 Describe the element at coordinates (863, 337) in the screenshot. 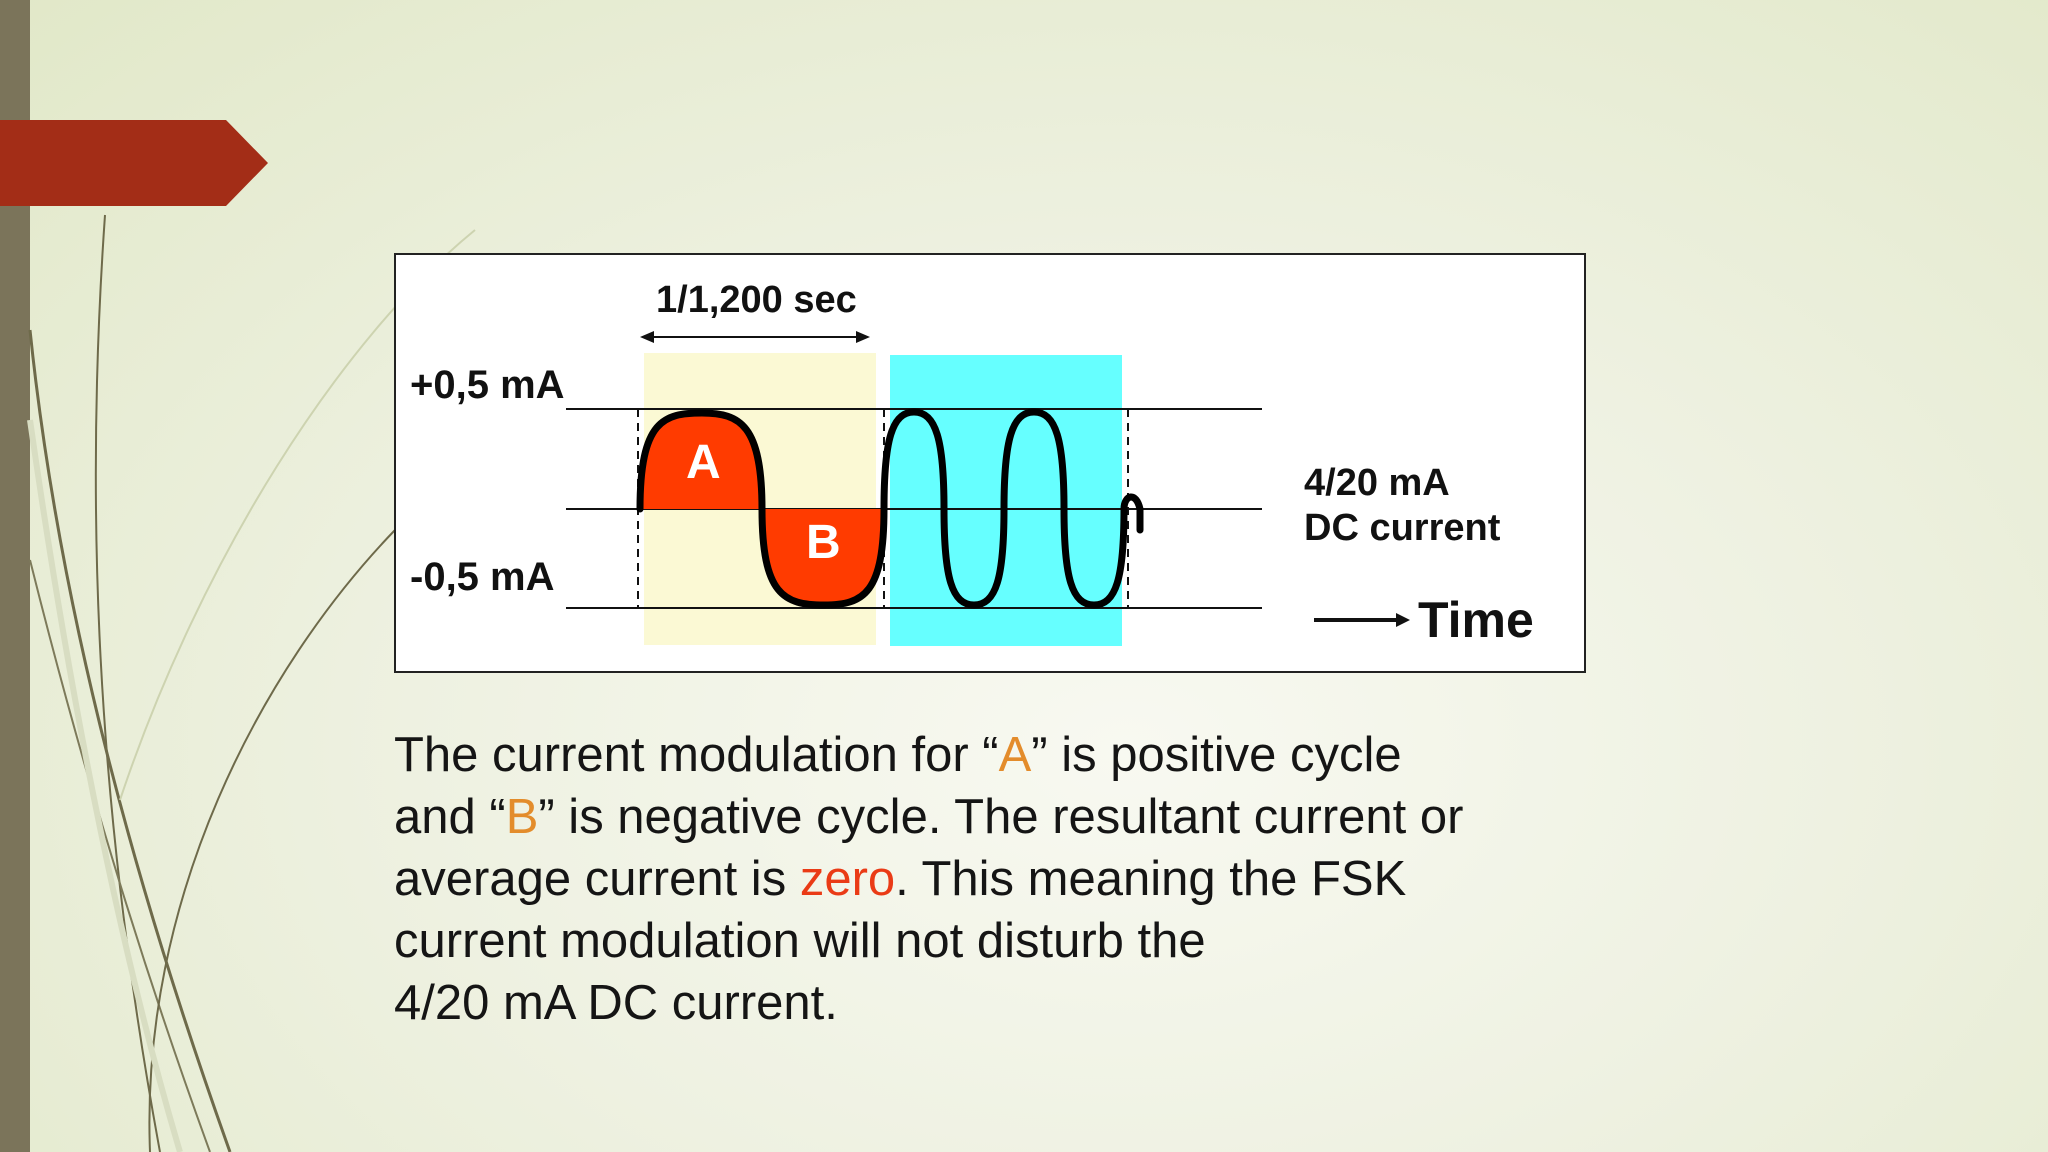

I see `period-arrow-head-right` at that location.